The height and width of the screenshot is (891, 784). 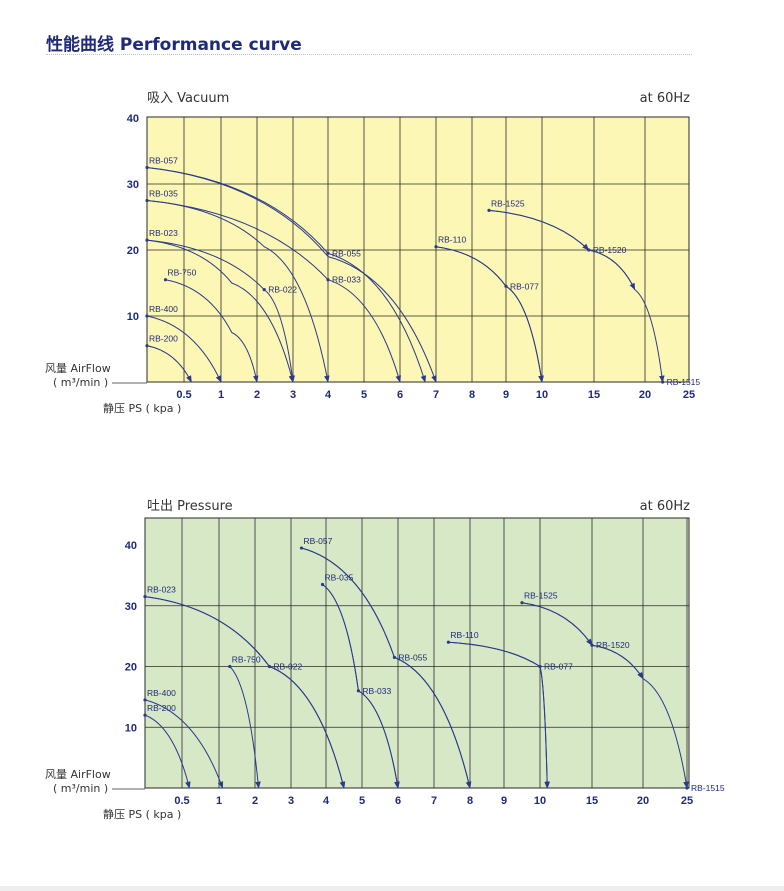 What do you see at coordinates (174, 45) in the screenshot?
I see `page-title: 性能曲线 Performance curve` at bounding box center [174, 45].